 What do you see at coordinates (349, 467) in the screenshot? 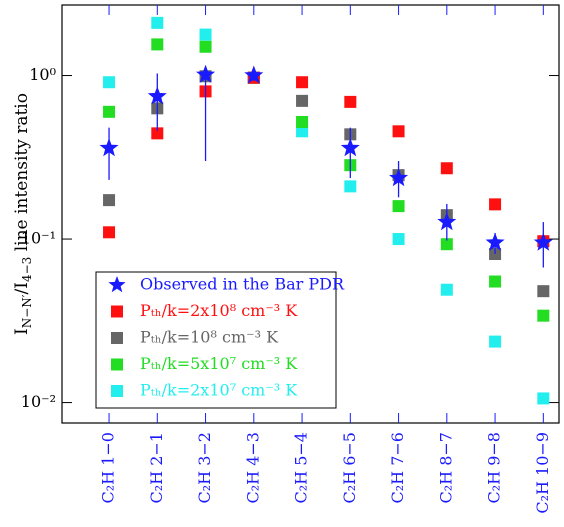
I see `x-tick-label: C₂H 6−5` at bounding box center [349, 467].